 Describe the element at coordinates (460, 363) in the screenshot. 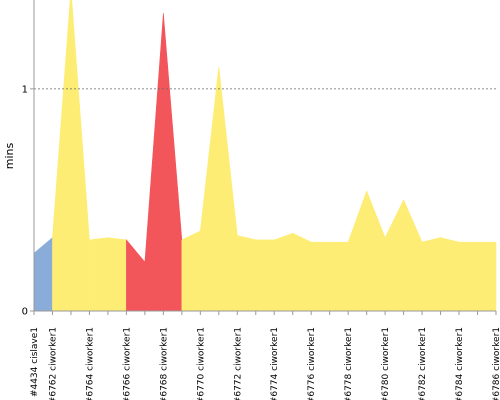

I see `x-tick-label: #6784 ciworker1` at that location.